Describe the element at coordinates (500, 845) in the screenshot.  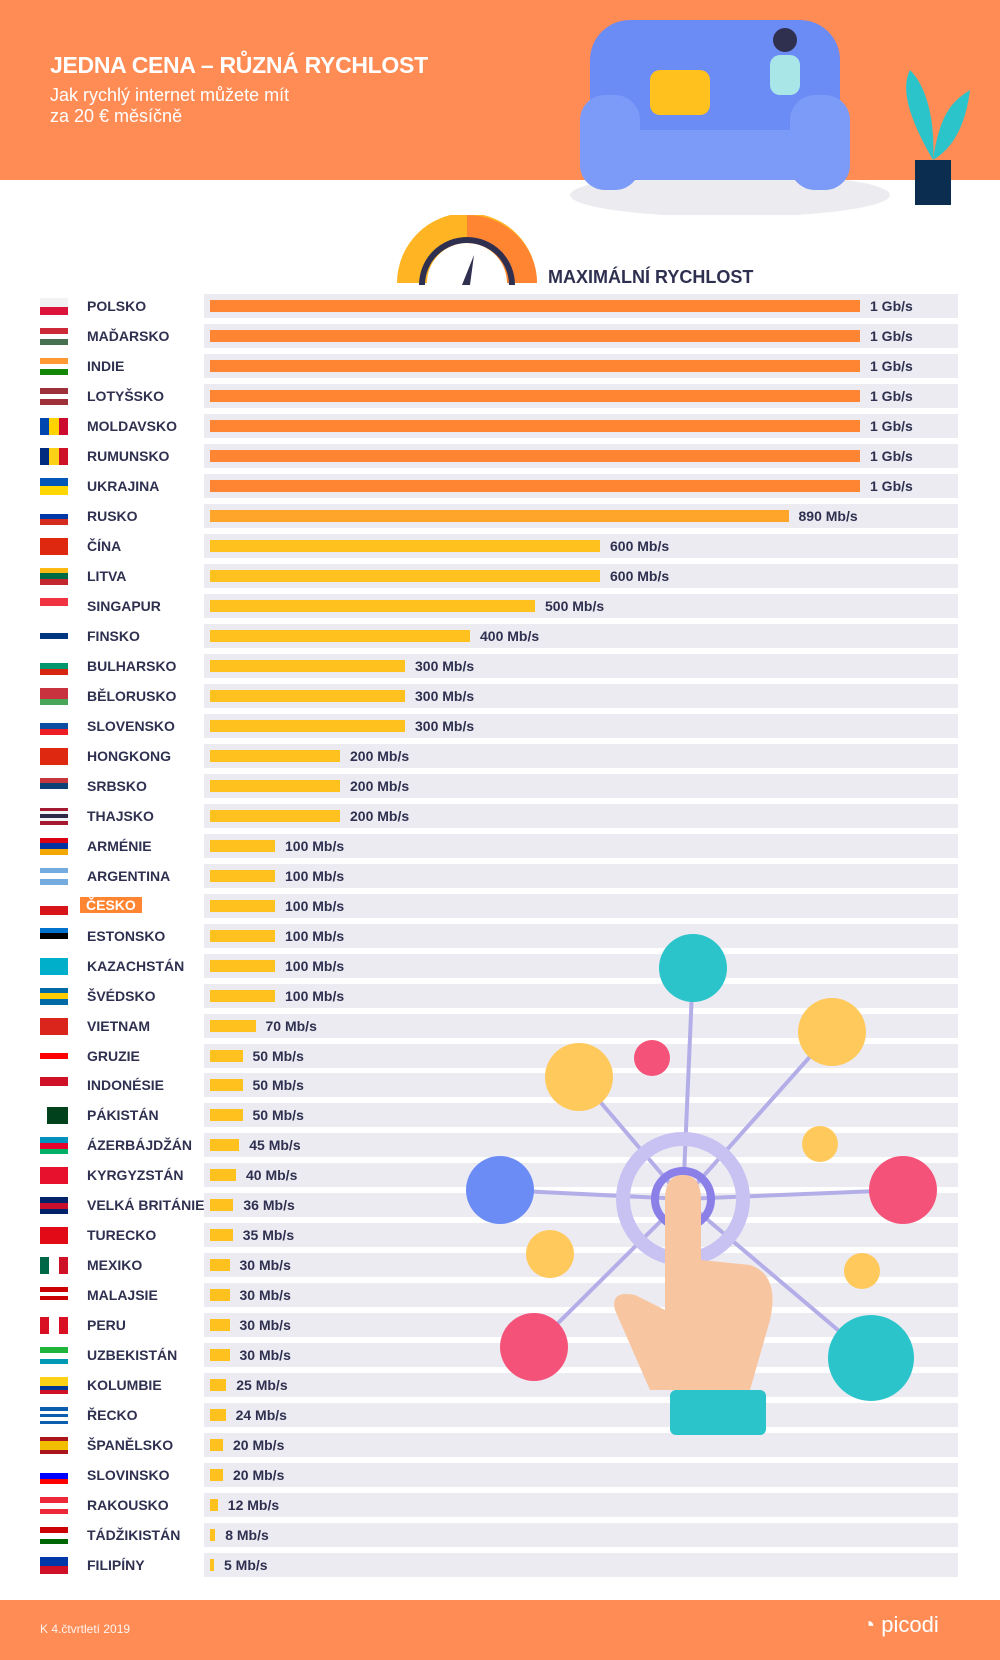
I see `table-row: ARMÉNIE 100 Mb/s` at that location.